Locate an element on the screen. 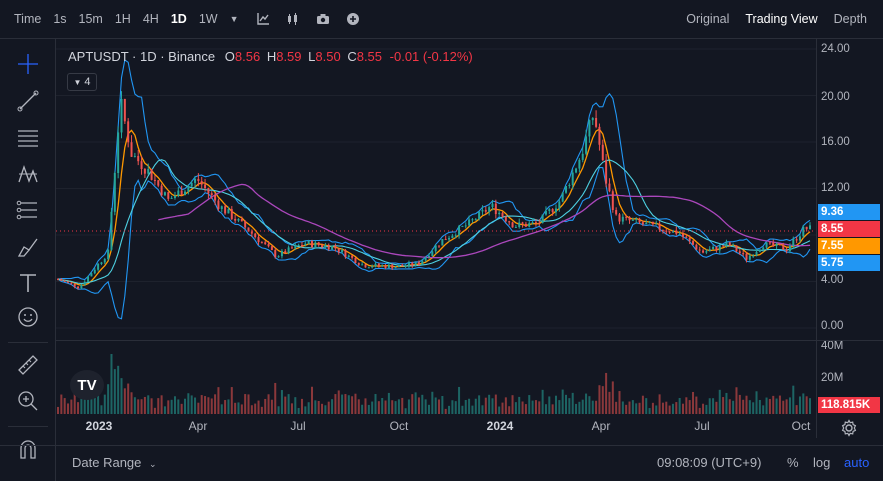  symbol-title: APTUSDT · 1D · Binance is located at coordinates (142, 56).